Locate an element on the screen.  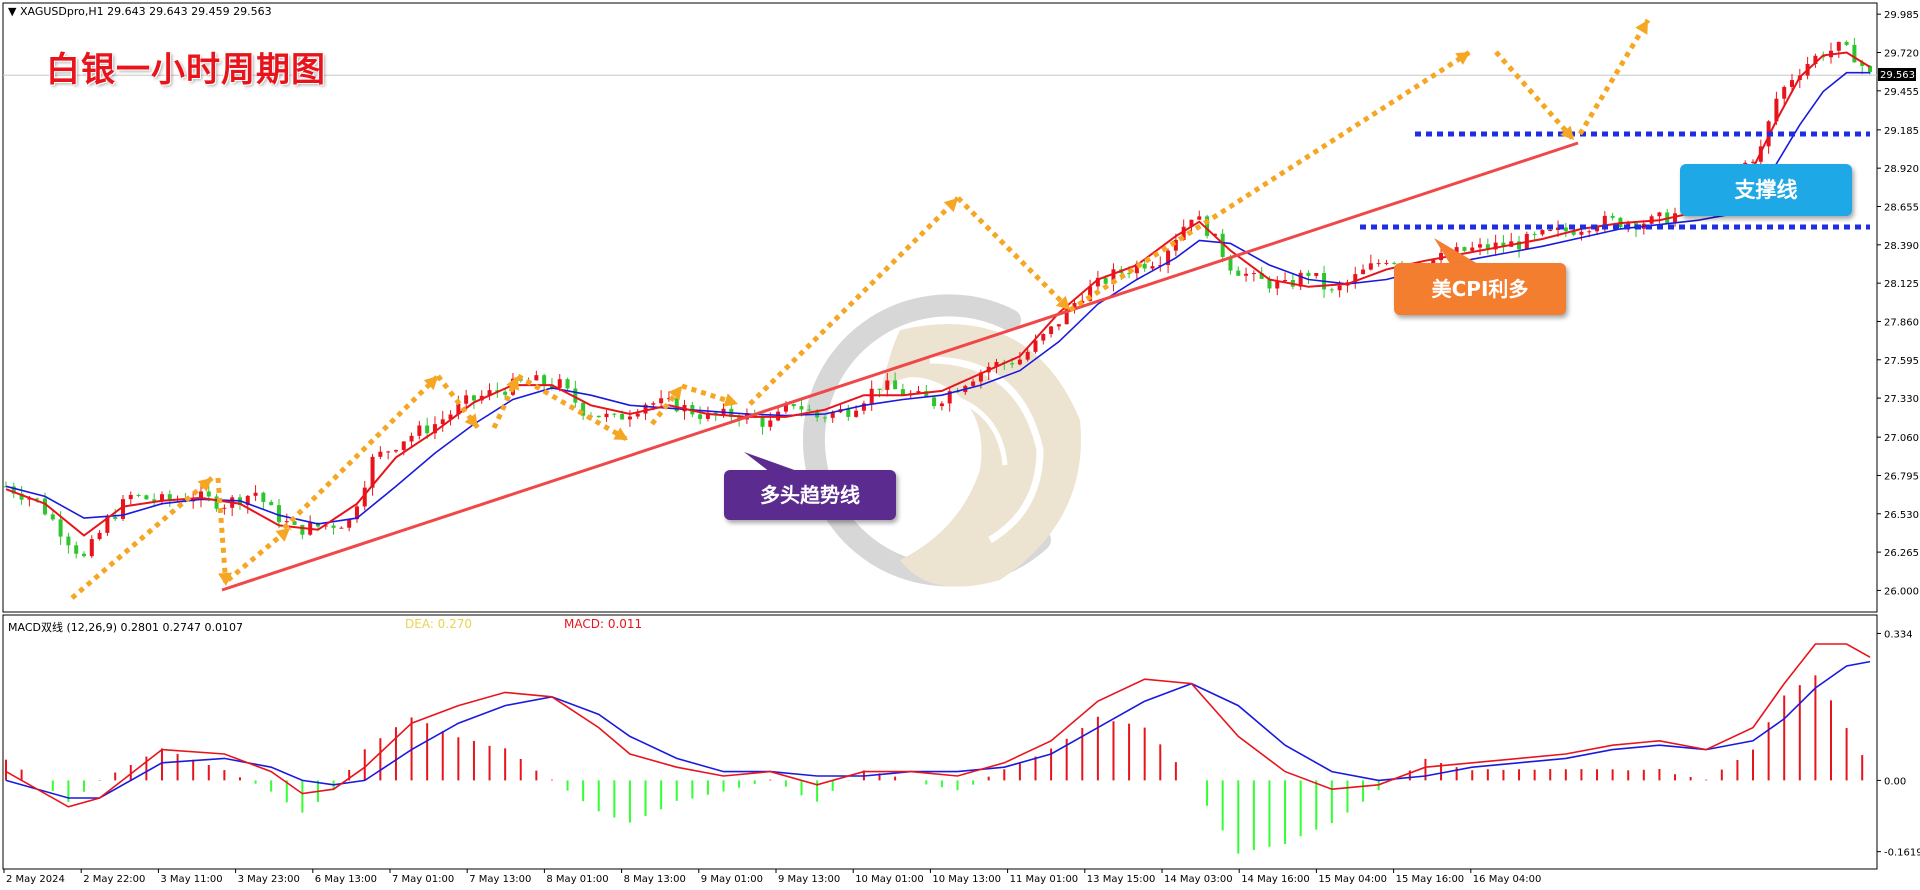
time-tick-label: 14 May 03:00 is located at coordinates (1198, 879).